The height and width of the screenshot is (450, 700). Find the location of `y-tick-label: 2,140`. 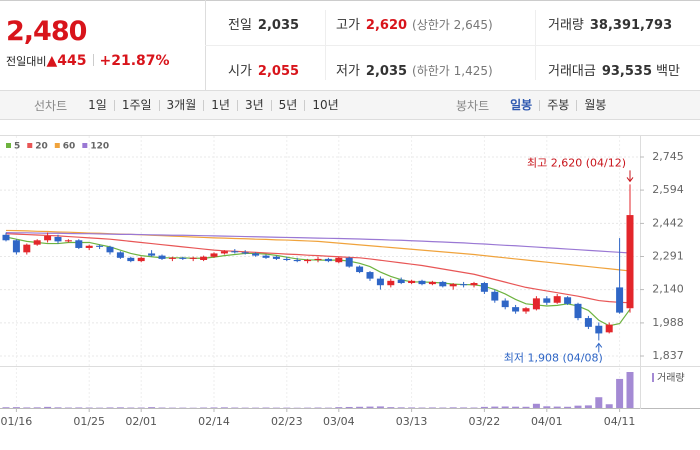

y-tick-label: 2,140 is located at coordinates (668, 289).